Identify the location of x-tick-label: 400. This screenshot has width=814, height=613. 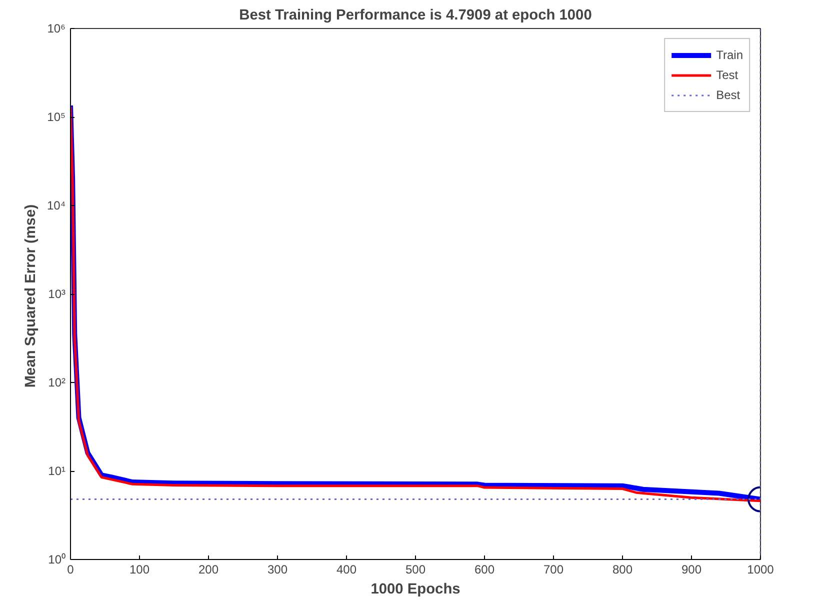
(346, 569).